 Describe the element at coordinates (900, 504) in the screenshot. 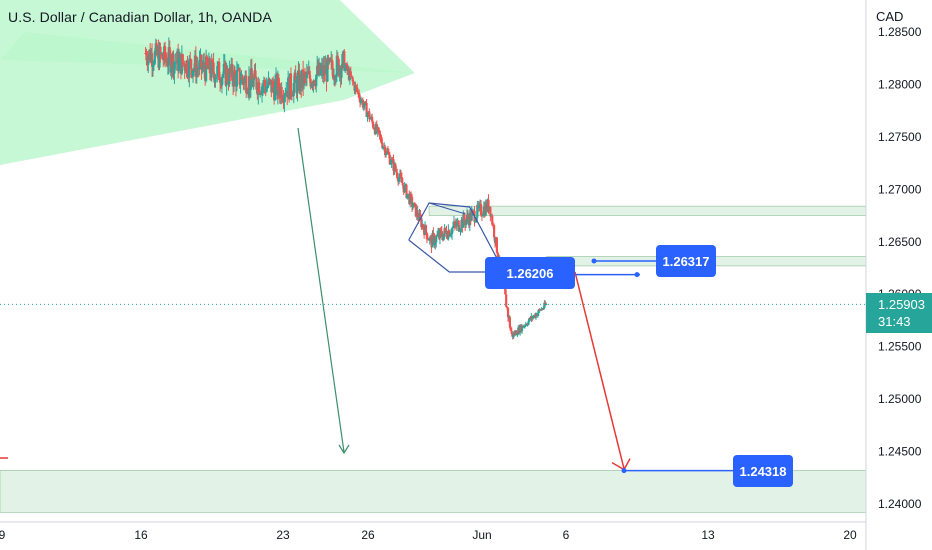

I see `price-tick-label: 1.24000` at that location.